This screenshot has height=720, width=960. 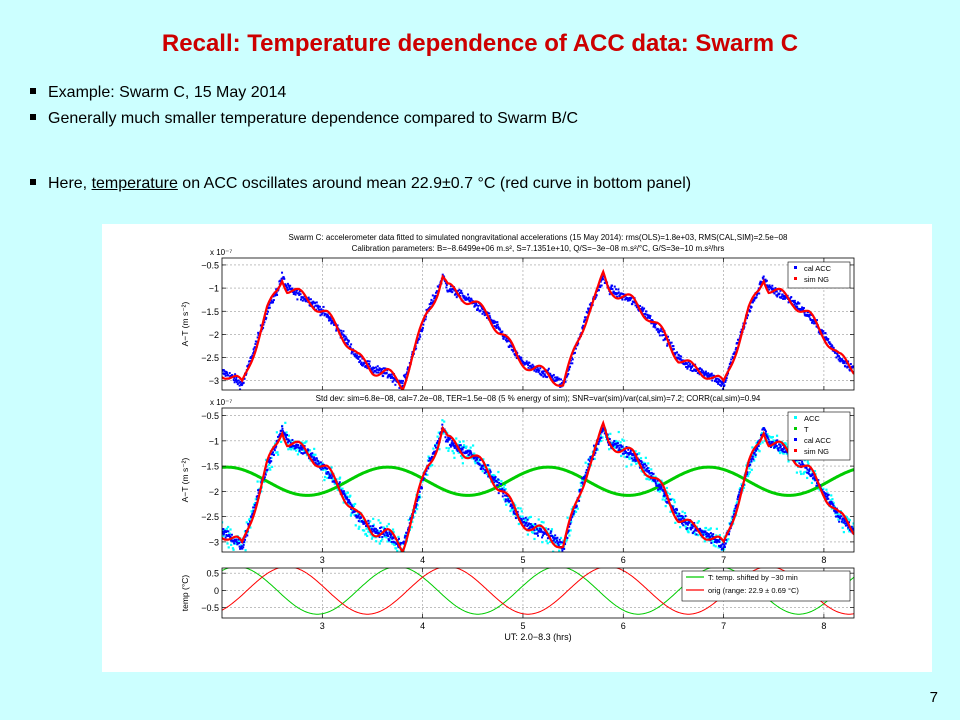 What do you see at coordinates (33, 116) in the screenshot?
I see `bullet-square-icon` at bounding box center [33, 116].